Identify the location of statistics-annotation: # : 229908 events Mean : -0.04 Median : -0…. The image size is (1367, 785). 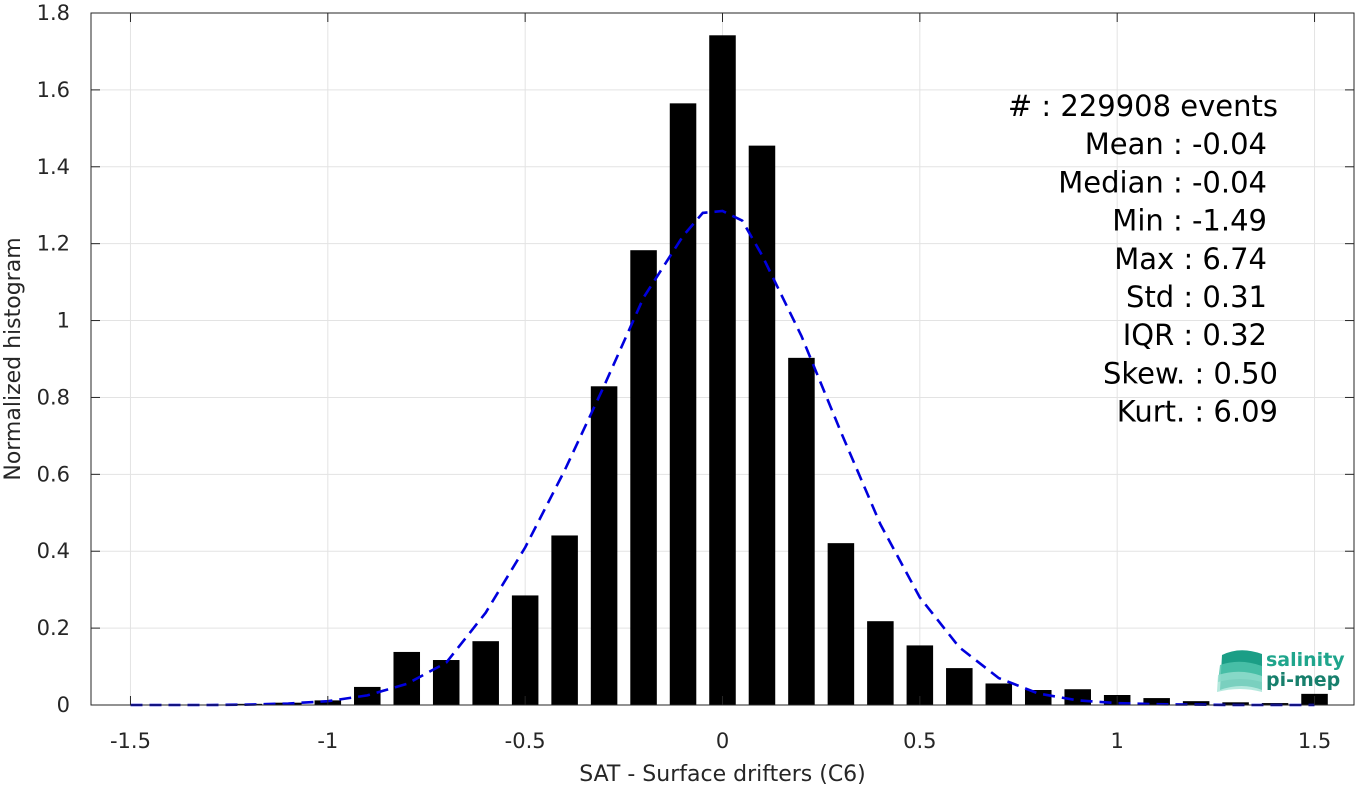
(1143, 259).